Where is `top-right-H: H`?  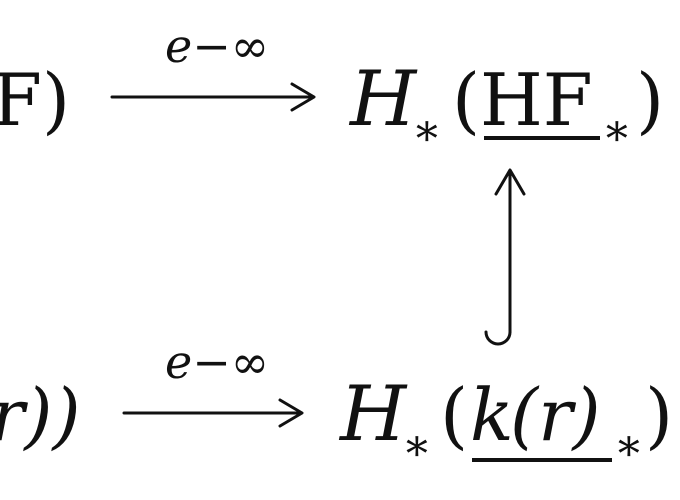
top-right-H: H is located at coordinates (383, 98).